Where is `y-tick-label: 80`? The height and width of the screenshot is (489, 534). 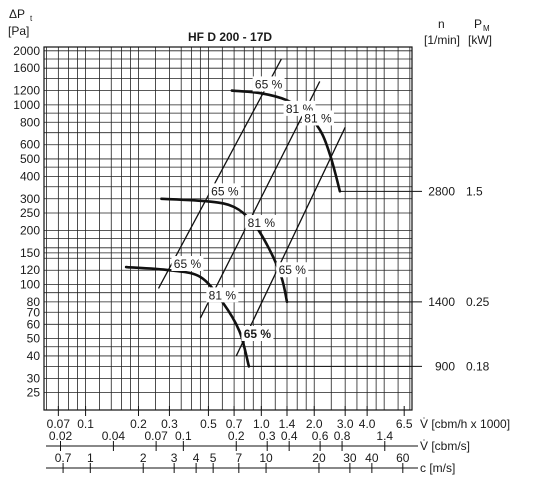
y-tick-label: 80 is located at coordinates (34, 302).